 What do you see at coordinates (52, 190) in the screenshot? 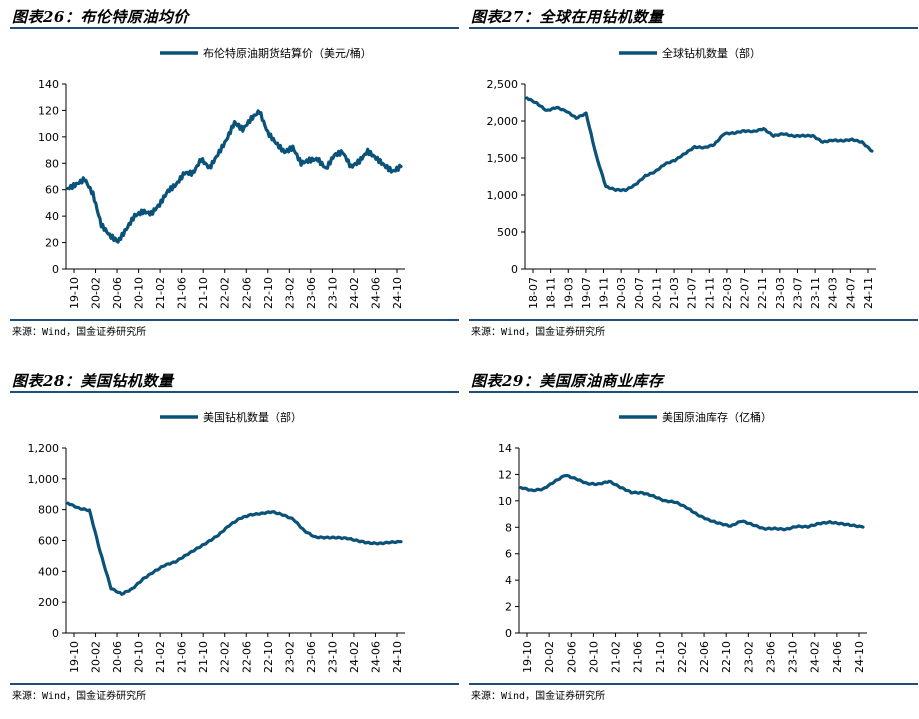
I see `y-tick-label: 60` at bounding box center [52, 190].